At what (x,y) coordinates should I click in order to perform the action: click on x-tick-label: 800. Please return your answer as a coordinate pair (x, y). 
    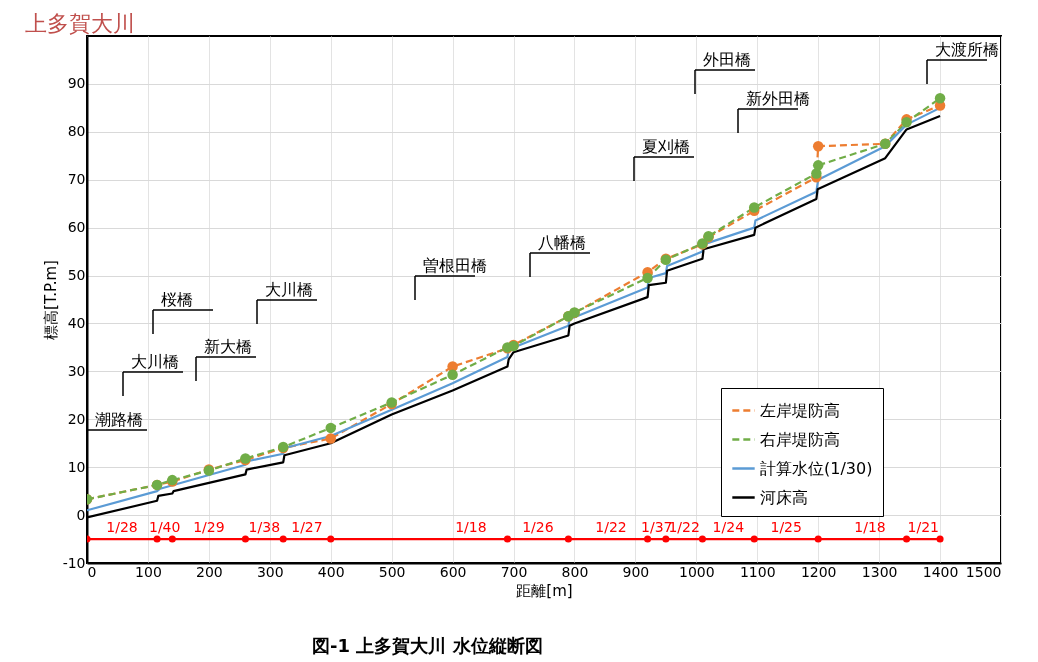
    Looking at the image, I should click on (575, 571).